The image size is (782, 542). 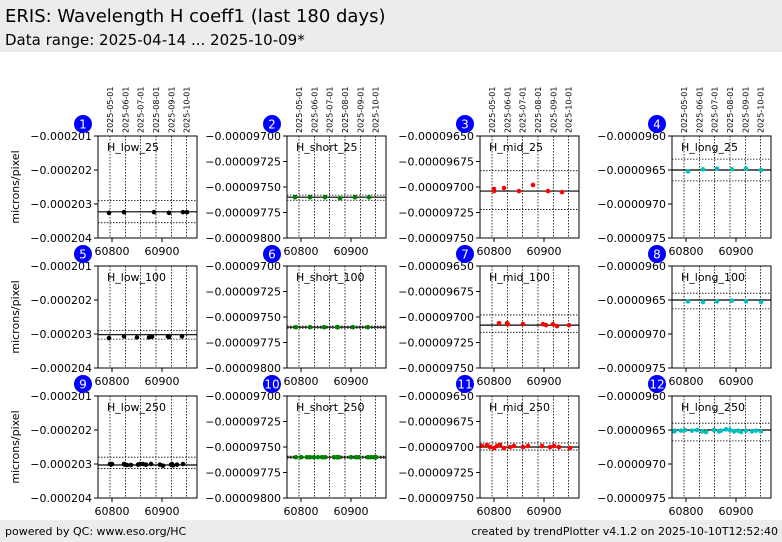 What do you see at coordinates (133, 147) in the screenshot?
I see `panel-label: H_low_25` at bounding box center [133, 147].